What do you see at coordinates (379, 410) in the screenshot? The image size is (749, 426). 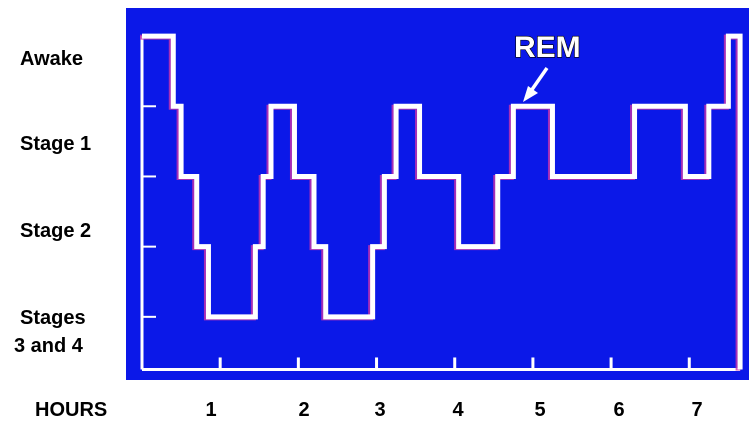 I see `x-tick-label: 3` at bounding box center [379, 410].